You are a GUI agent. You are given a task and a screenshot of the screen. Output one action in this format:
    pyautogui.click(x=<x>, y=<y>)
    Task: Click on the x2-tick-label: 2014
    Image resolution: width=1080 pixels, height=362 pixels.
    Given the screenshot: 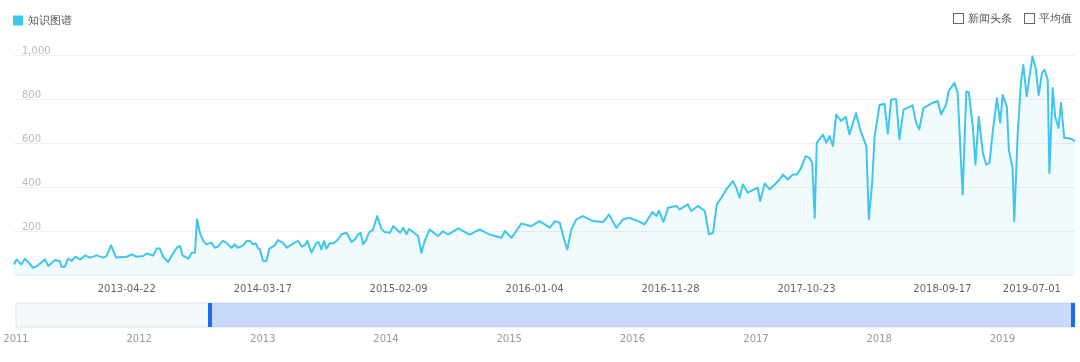 What is the action you would take?
    pyautogui.click(x=386, y=338)
    